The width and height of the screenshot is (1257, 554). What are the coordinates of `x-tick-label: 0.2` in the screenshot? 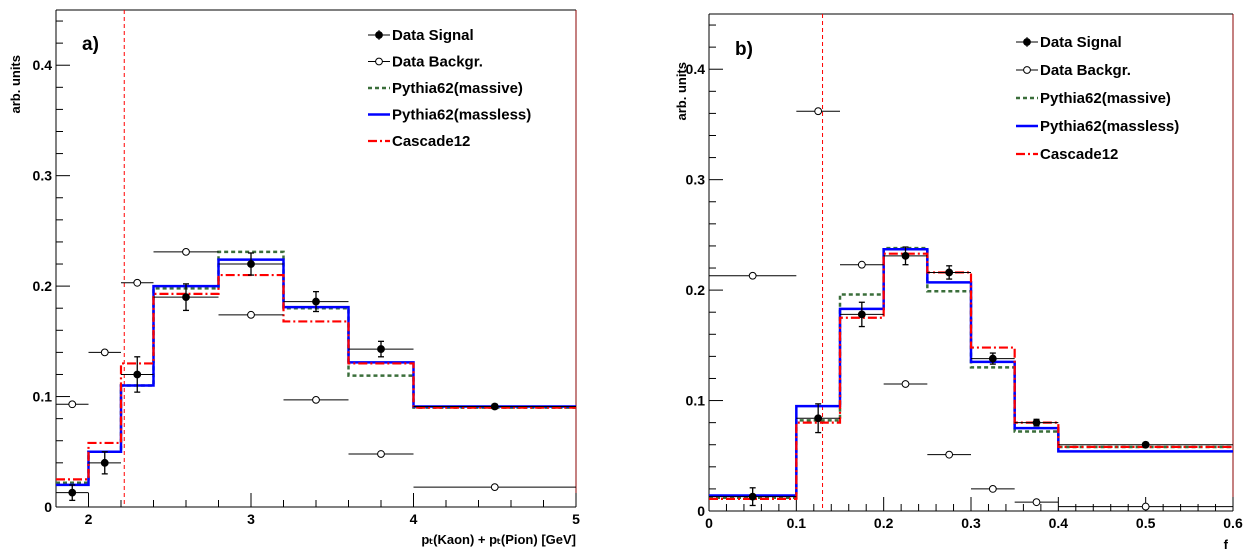 It's located at (884, 523).